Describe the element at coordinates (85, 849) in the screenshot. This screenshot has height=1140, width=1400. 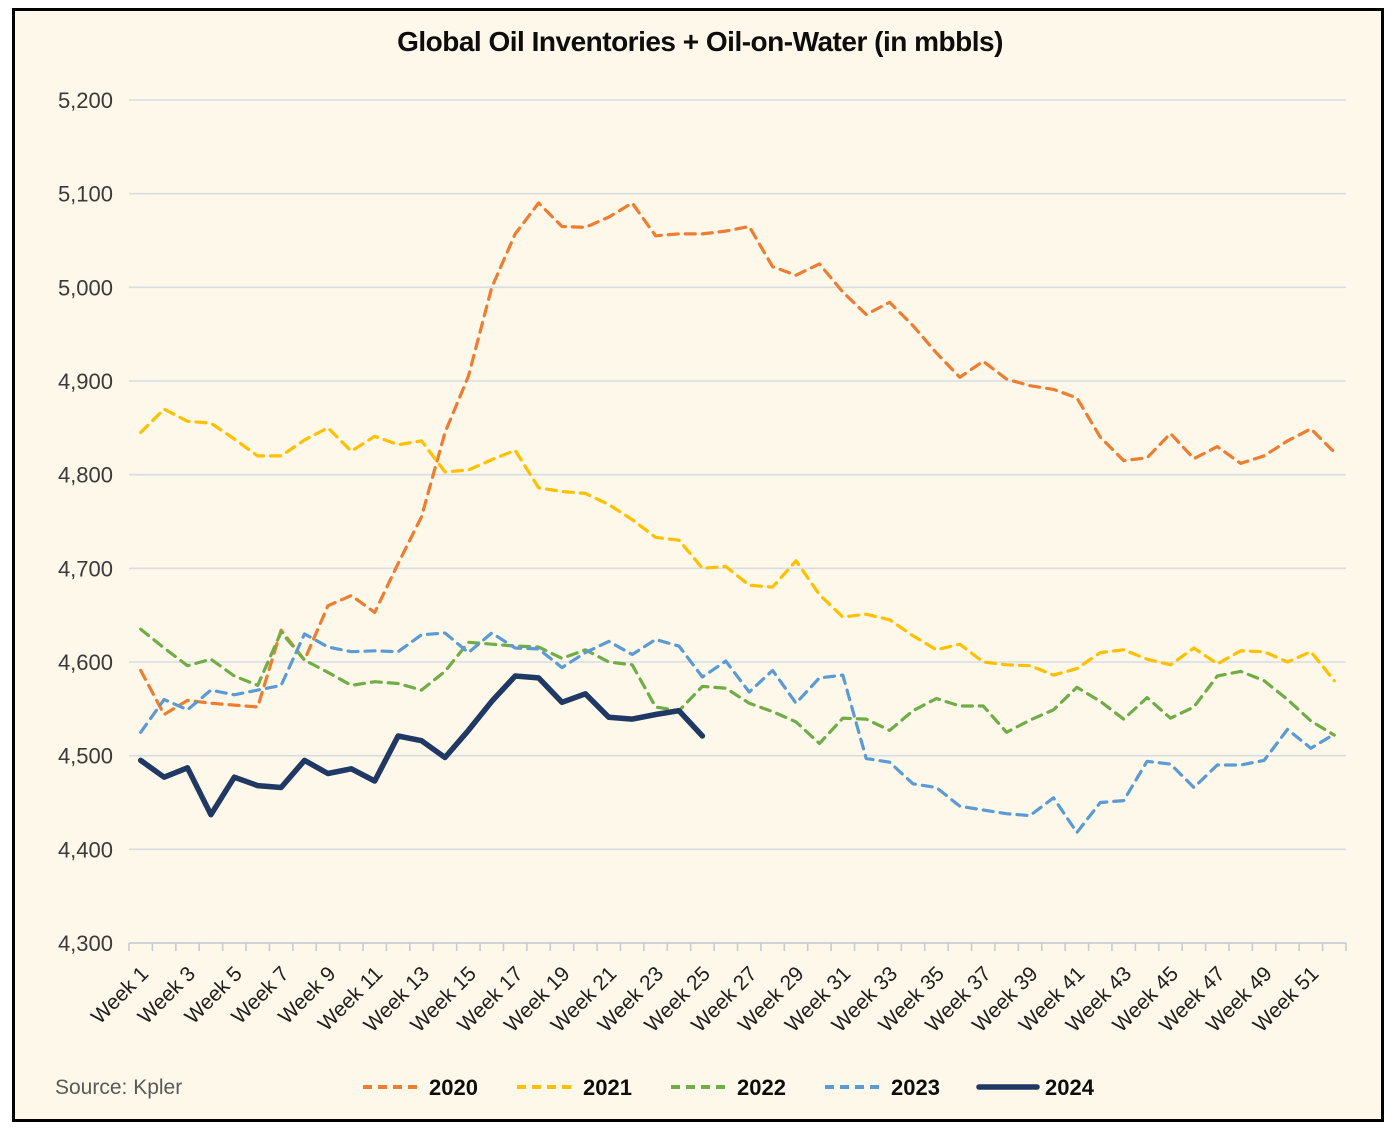
I see `y-tick-label: 4,400` at that location.